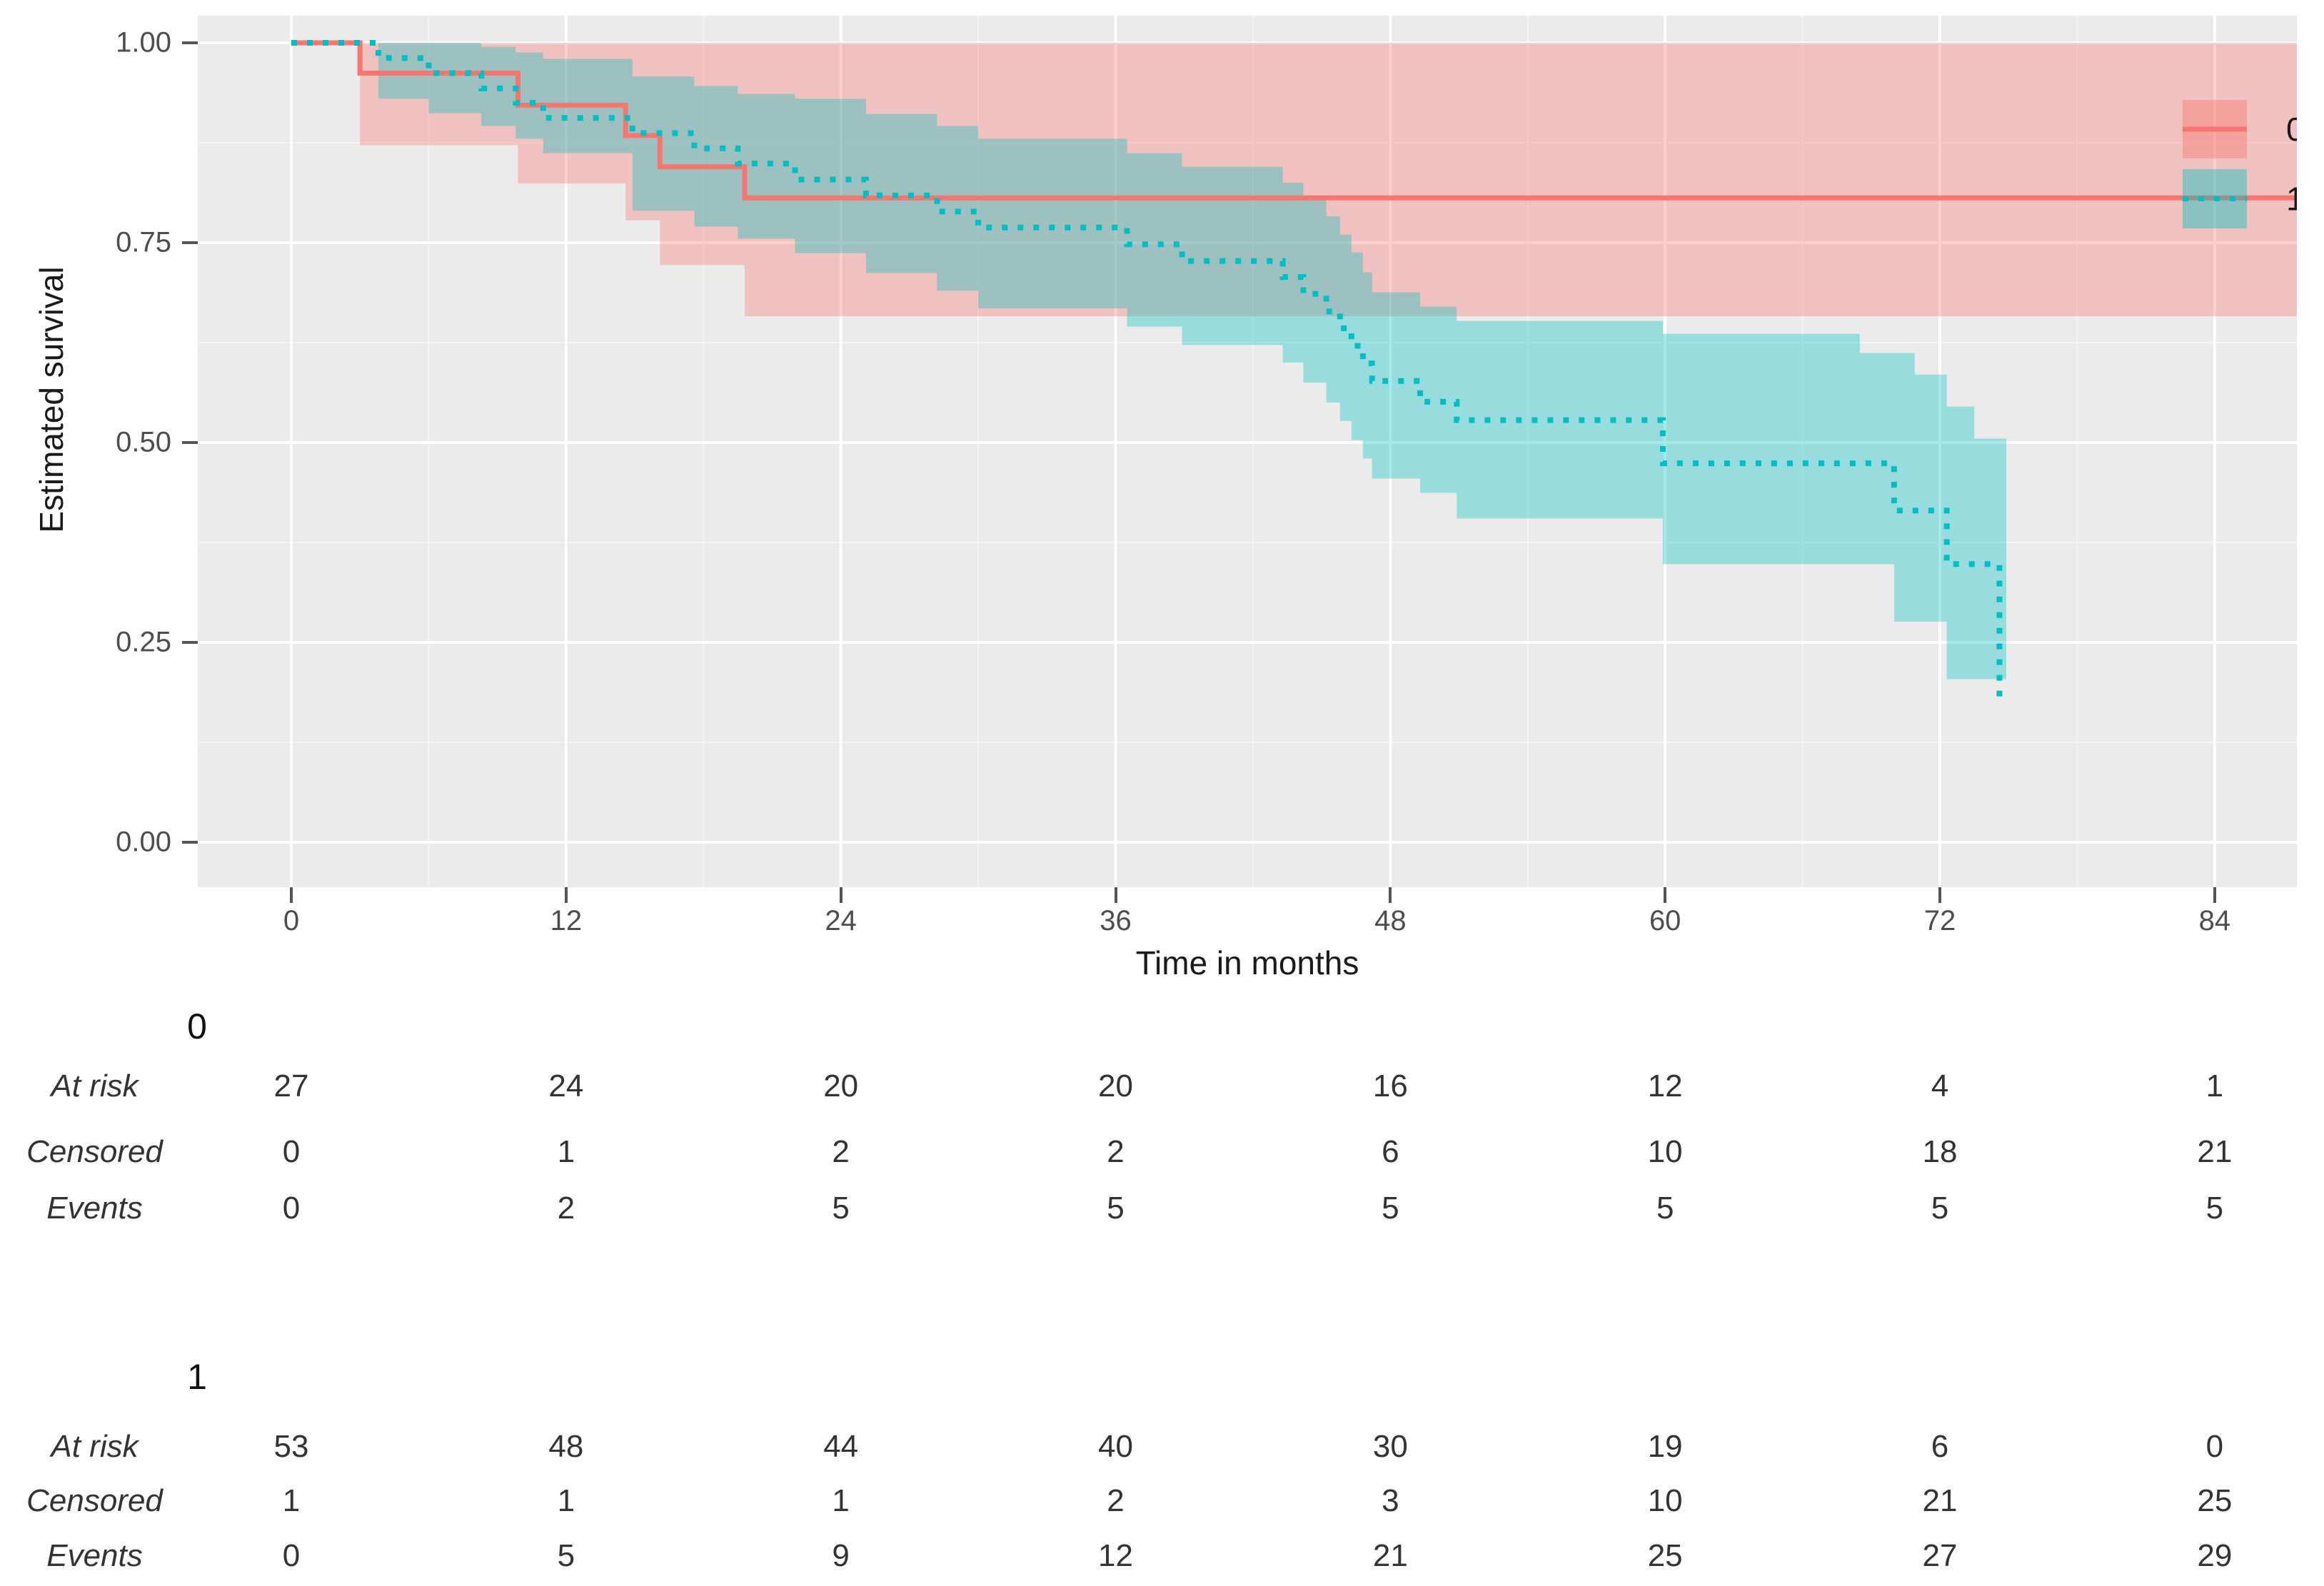  Describe the element at coordinates (1115, 1446) in the screenshot. I see `risk-table-cell: 40` at that location.